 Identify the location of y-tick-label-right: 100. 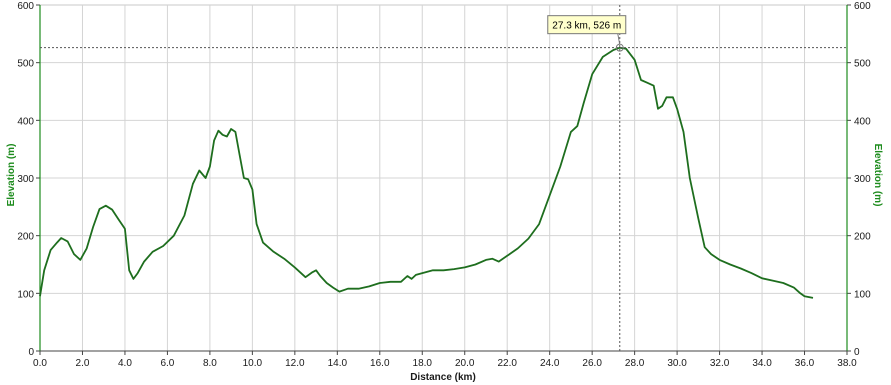
(862, 294).